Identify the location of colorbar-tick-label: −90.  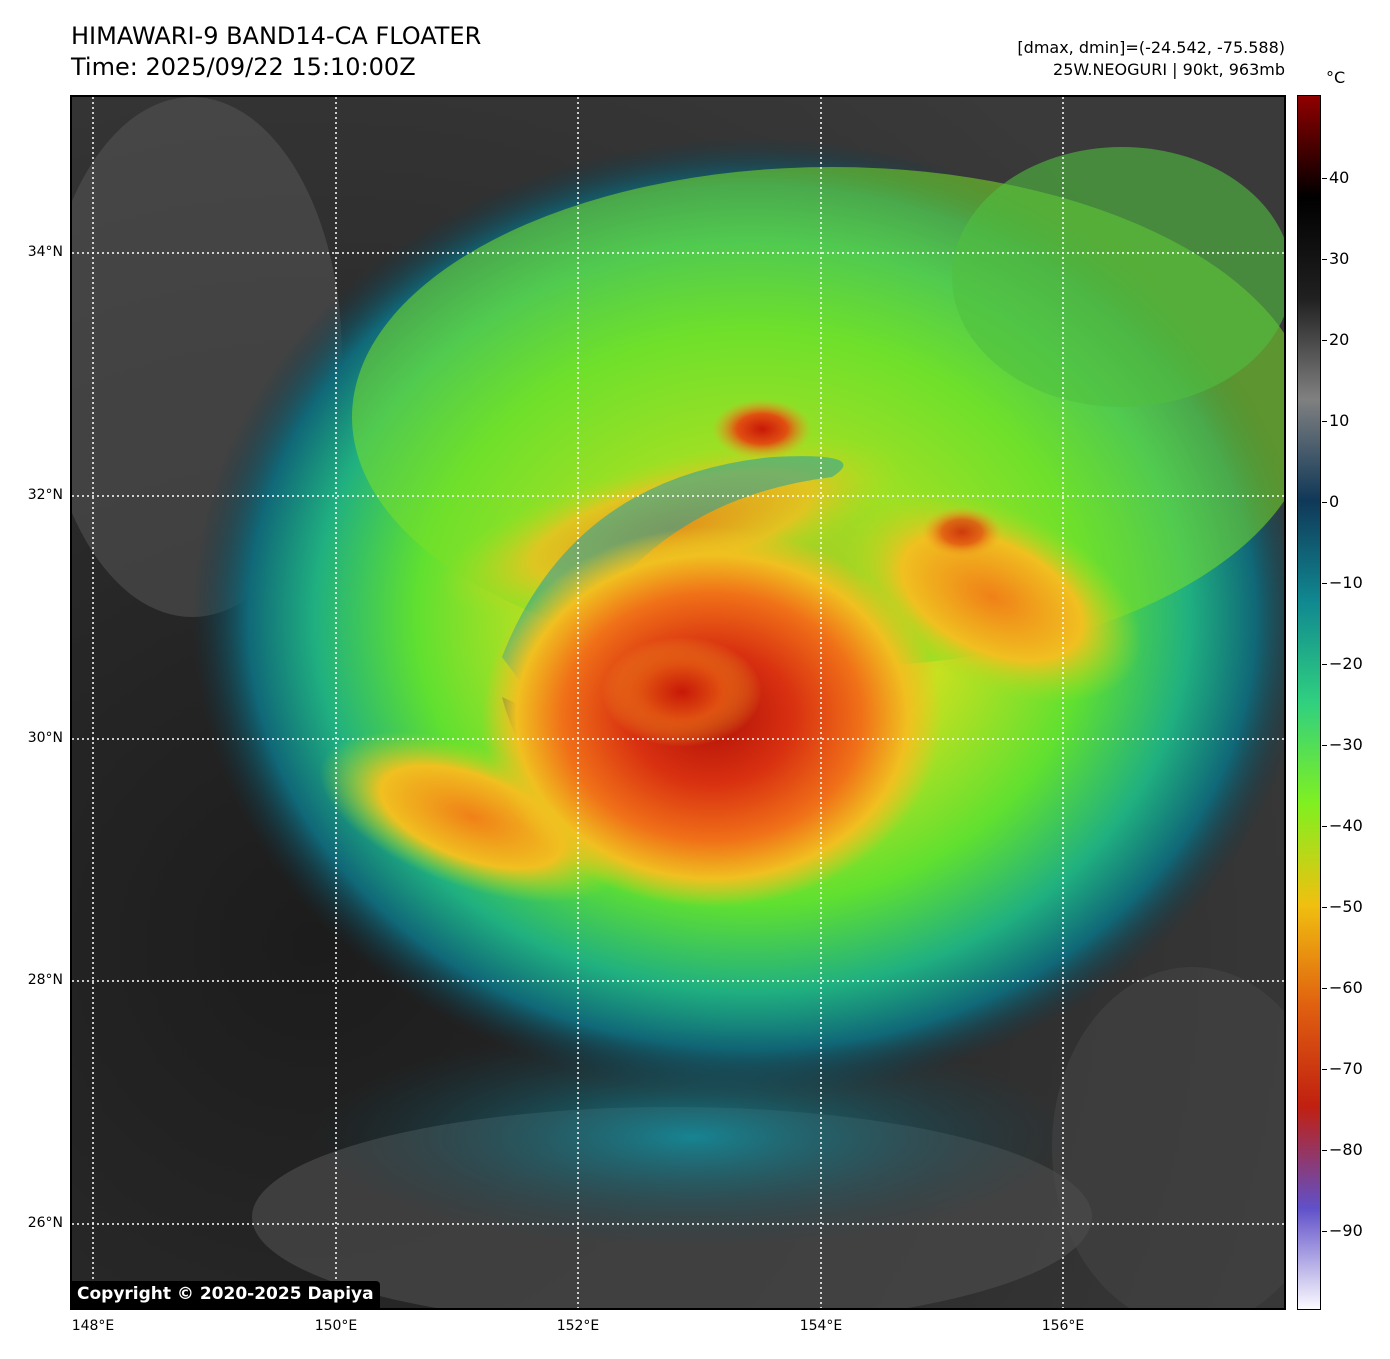
(1346, 1230).